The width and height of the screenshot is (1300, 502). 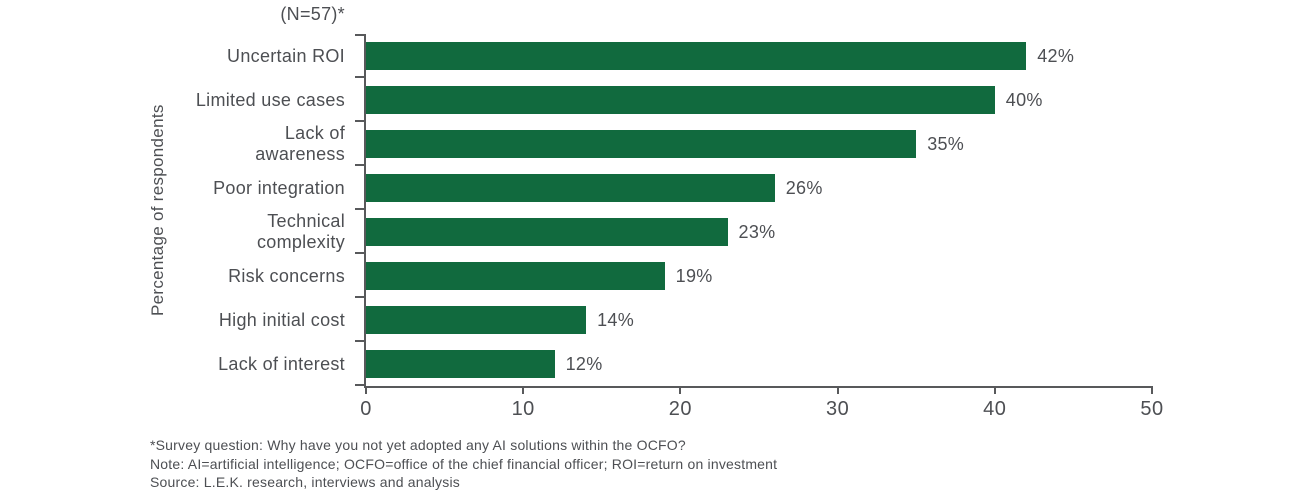 What do you see at coordinates (300, 143) in the screenshot?
I see `category-label: Lack of awareness` at bounding box center [300, 143].